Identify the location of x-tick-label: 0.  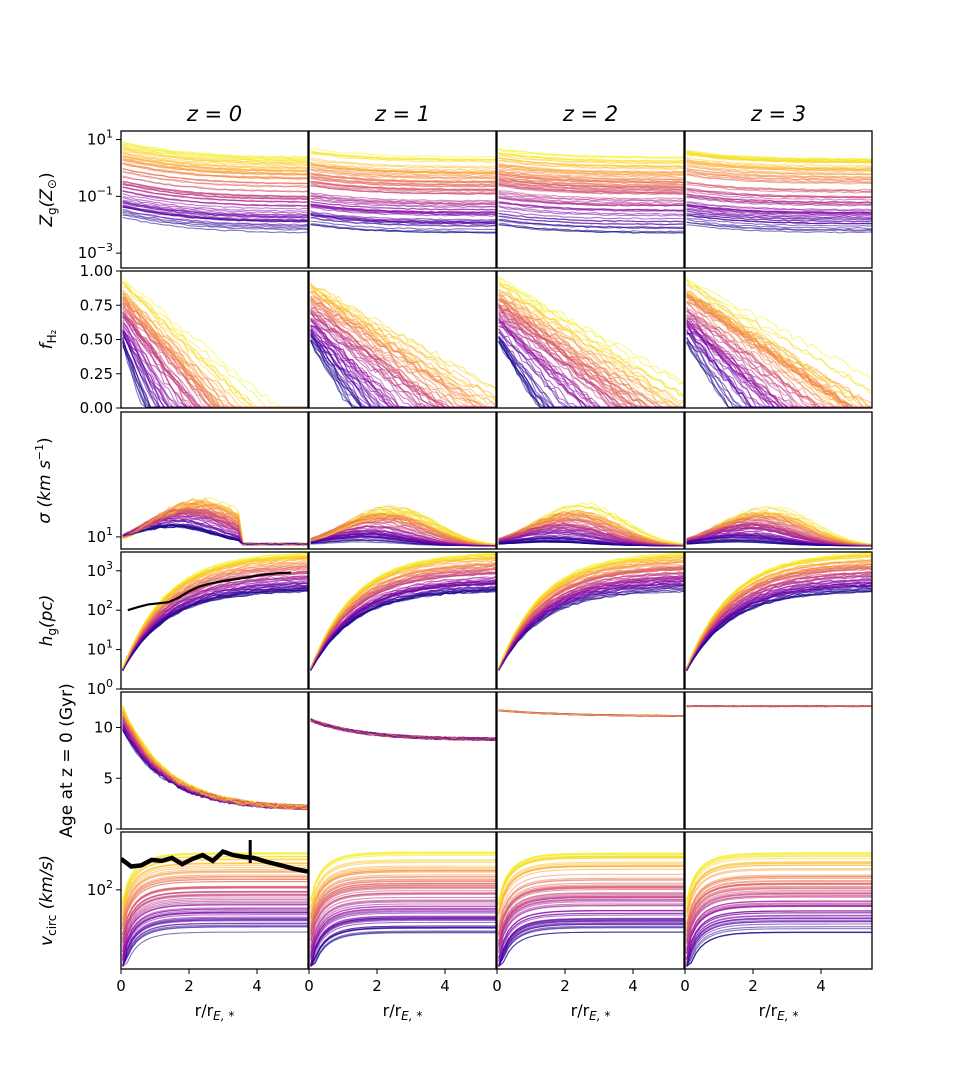
(309, 986).